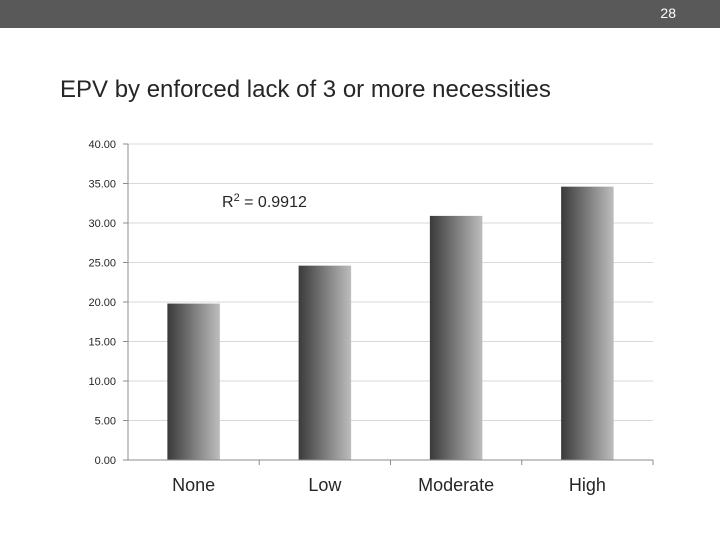 This screenshot has width=720, height=540. I want to click on y-tick-label: 15.00, so click(102, 343).